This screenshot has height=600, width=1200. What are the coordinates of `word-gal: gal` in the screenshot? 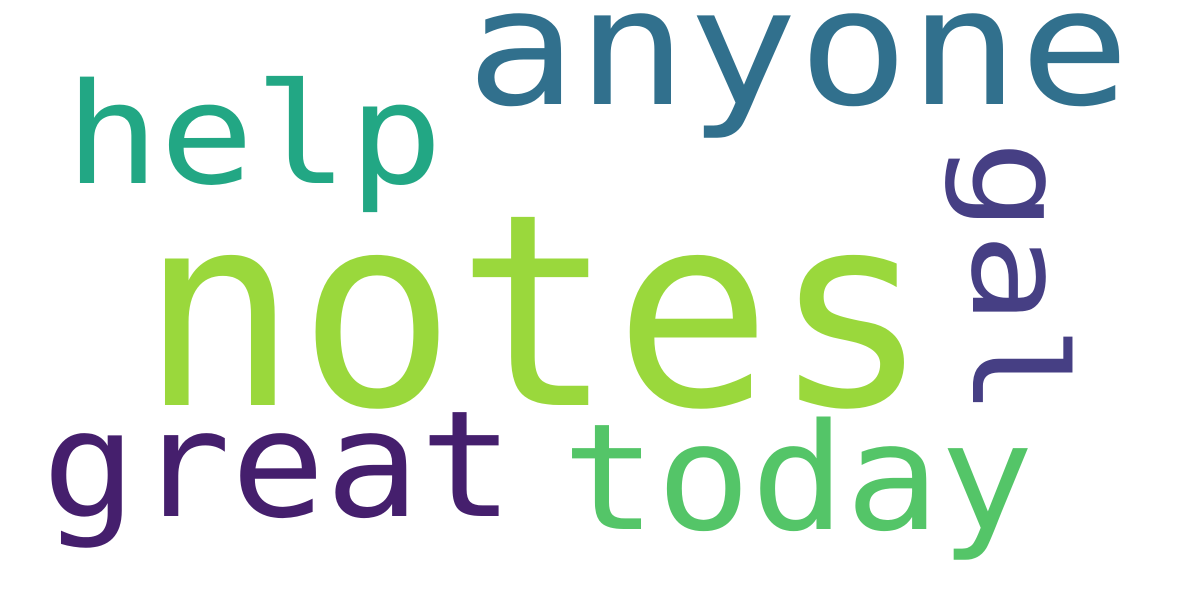 It's located at (1018, 278).